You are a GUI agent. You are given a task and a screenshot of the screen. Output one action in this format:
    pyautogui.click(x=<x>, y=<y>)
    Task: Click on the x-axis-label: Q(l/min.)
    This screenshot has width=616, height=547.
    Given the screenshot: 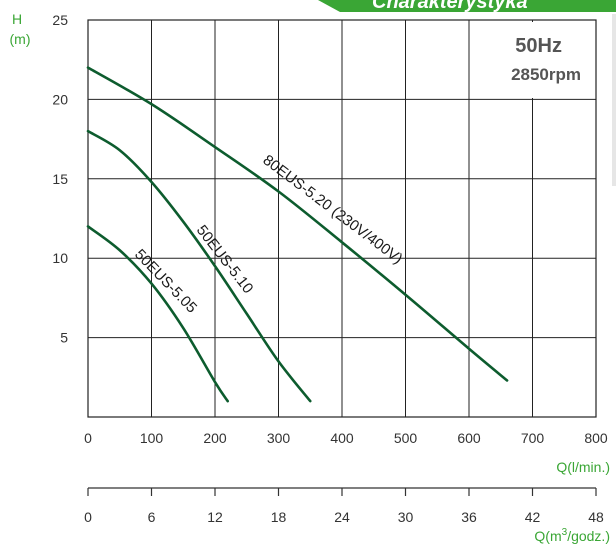 What is the action you would take?
    pyautogui.click(x=583, y=467)
    